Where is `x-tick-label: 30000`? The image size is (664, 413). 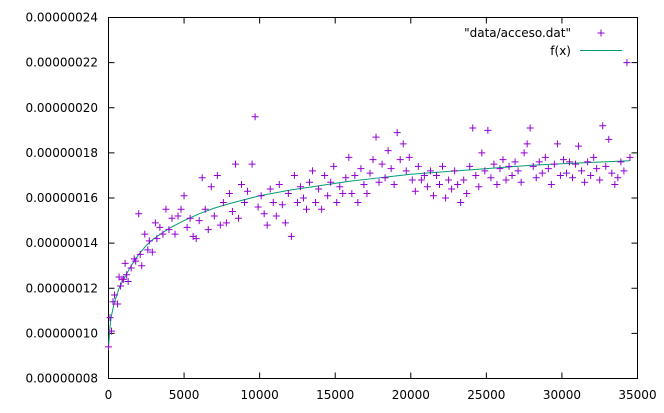 x-tick-label: 30000 is located at coordinates (562, 395).